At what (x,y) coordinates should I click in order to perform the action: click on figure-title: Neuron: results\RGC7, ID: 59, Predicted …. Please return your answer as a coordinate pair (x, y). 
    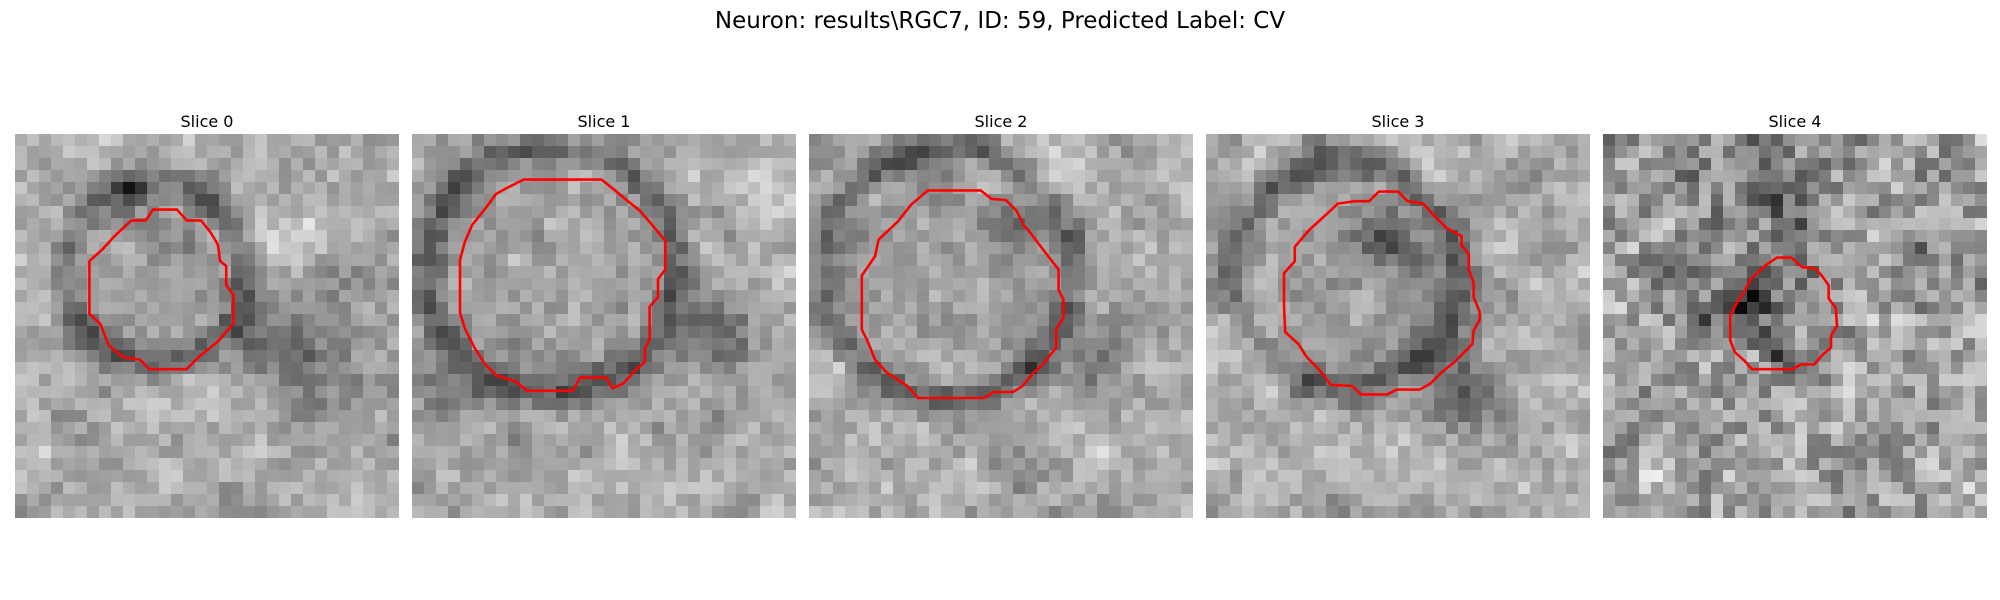
    Looking at the image, I should click on (1000, 21).